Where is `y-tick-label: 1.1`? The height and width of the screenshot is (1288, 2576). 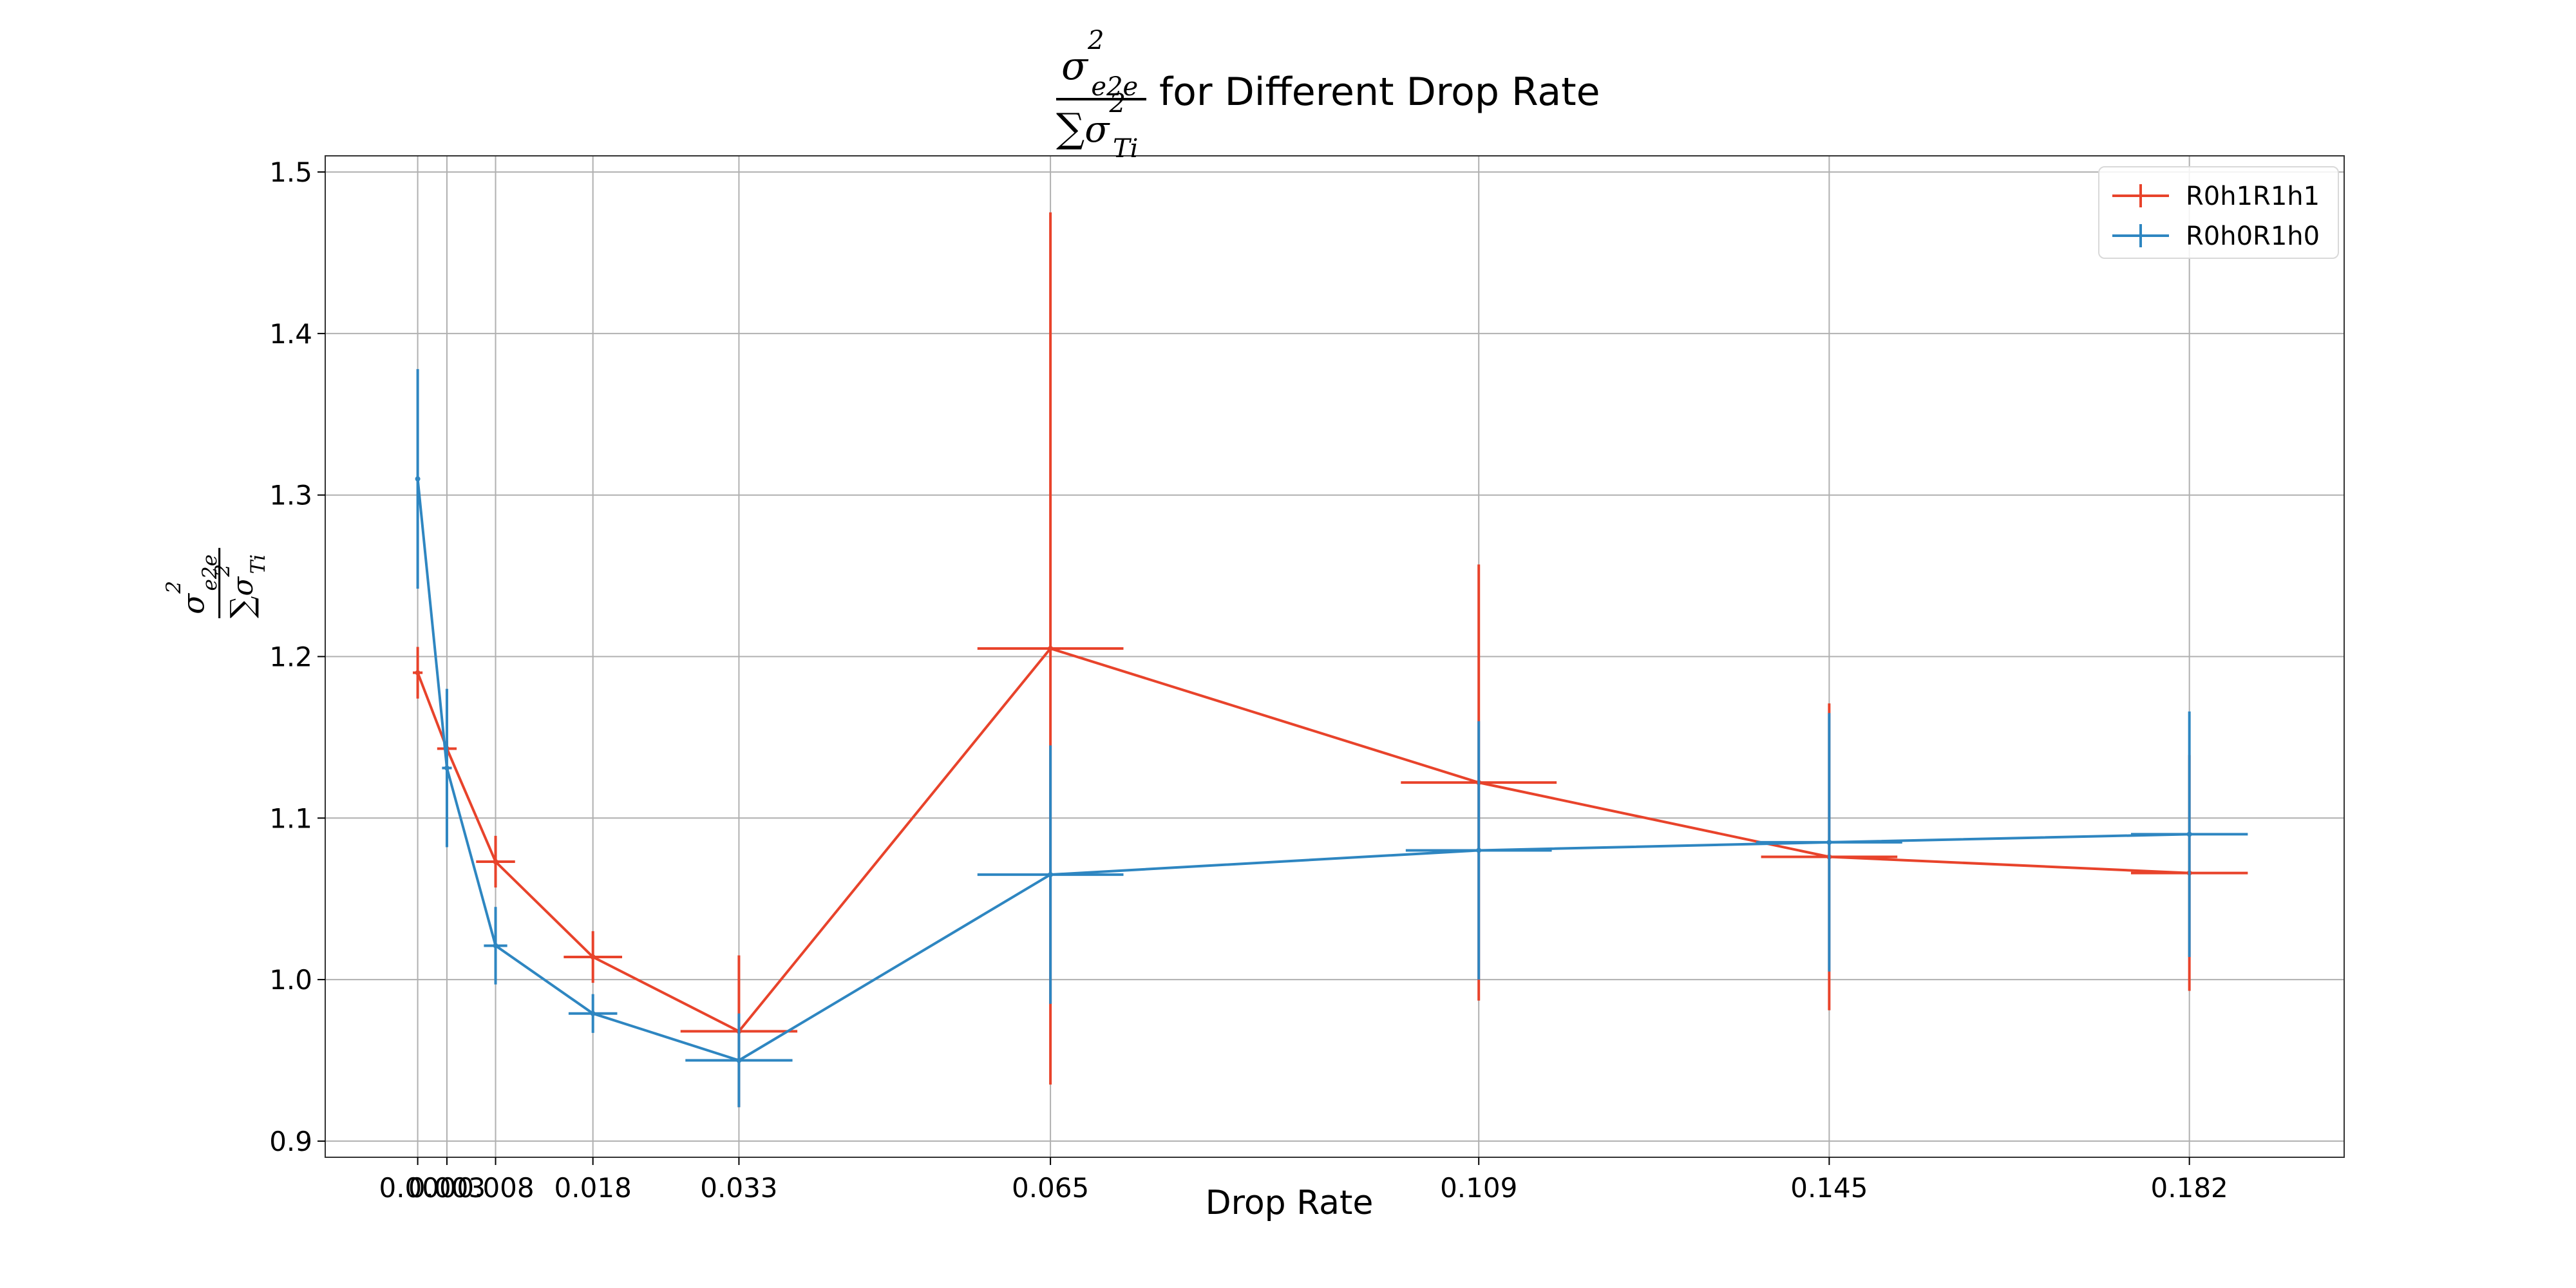
y-tick-label: 1.1 is located at coordinates (290, 818).